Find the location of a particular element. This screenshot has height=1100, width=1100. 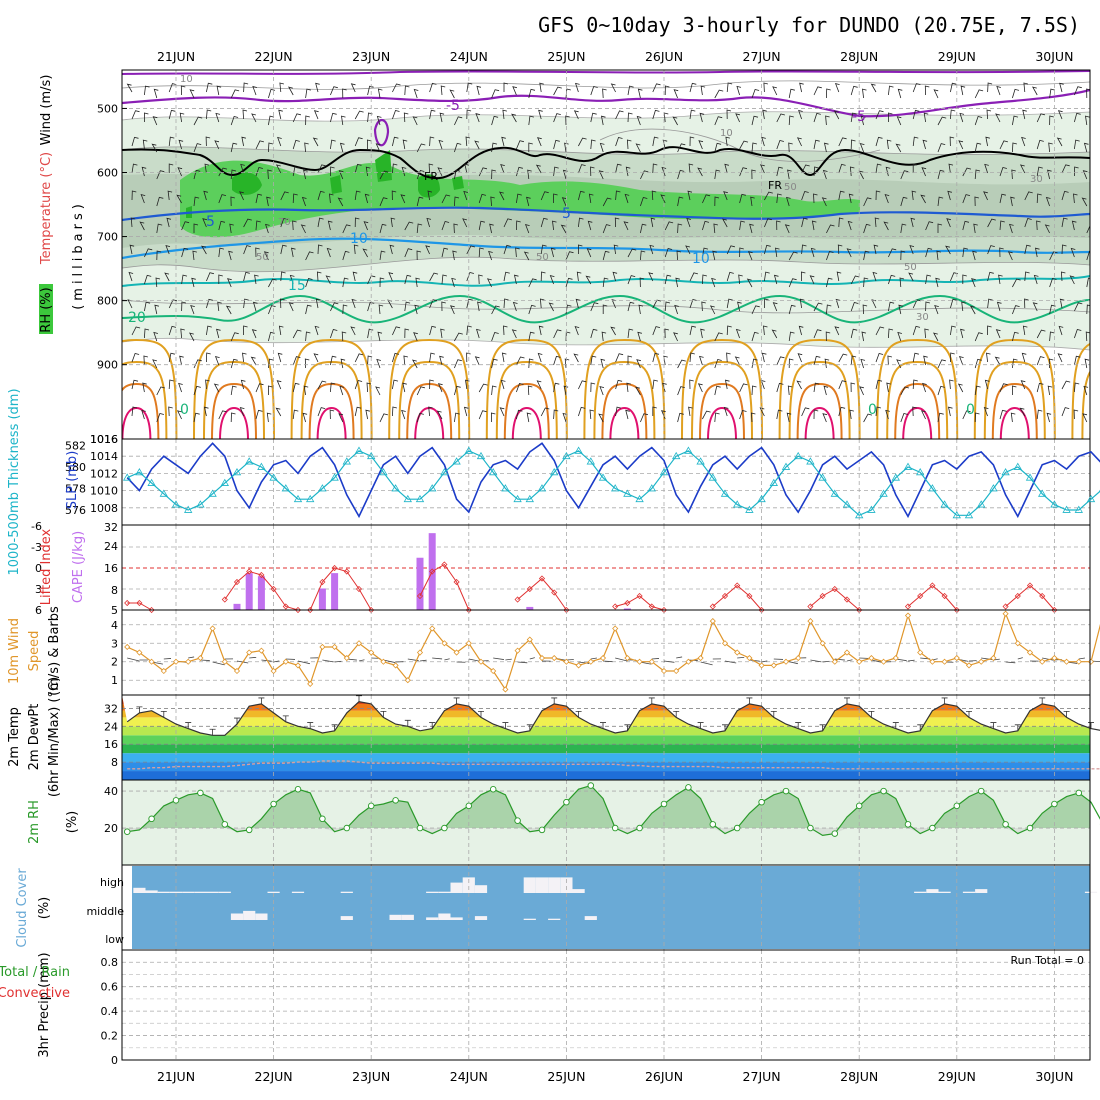

wind-10m-axis-label: 10m Wind is located at coordinates (14, 651).